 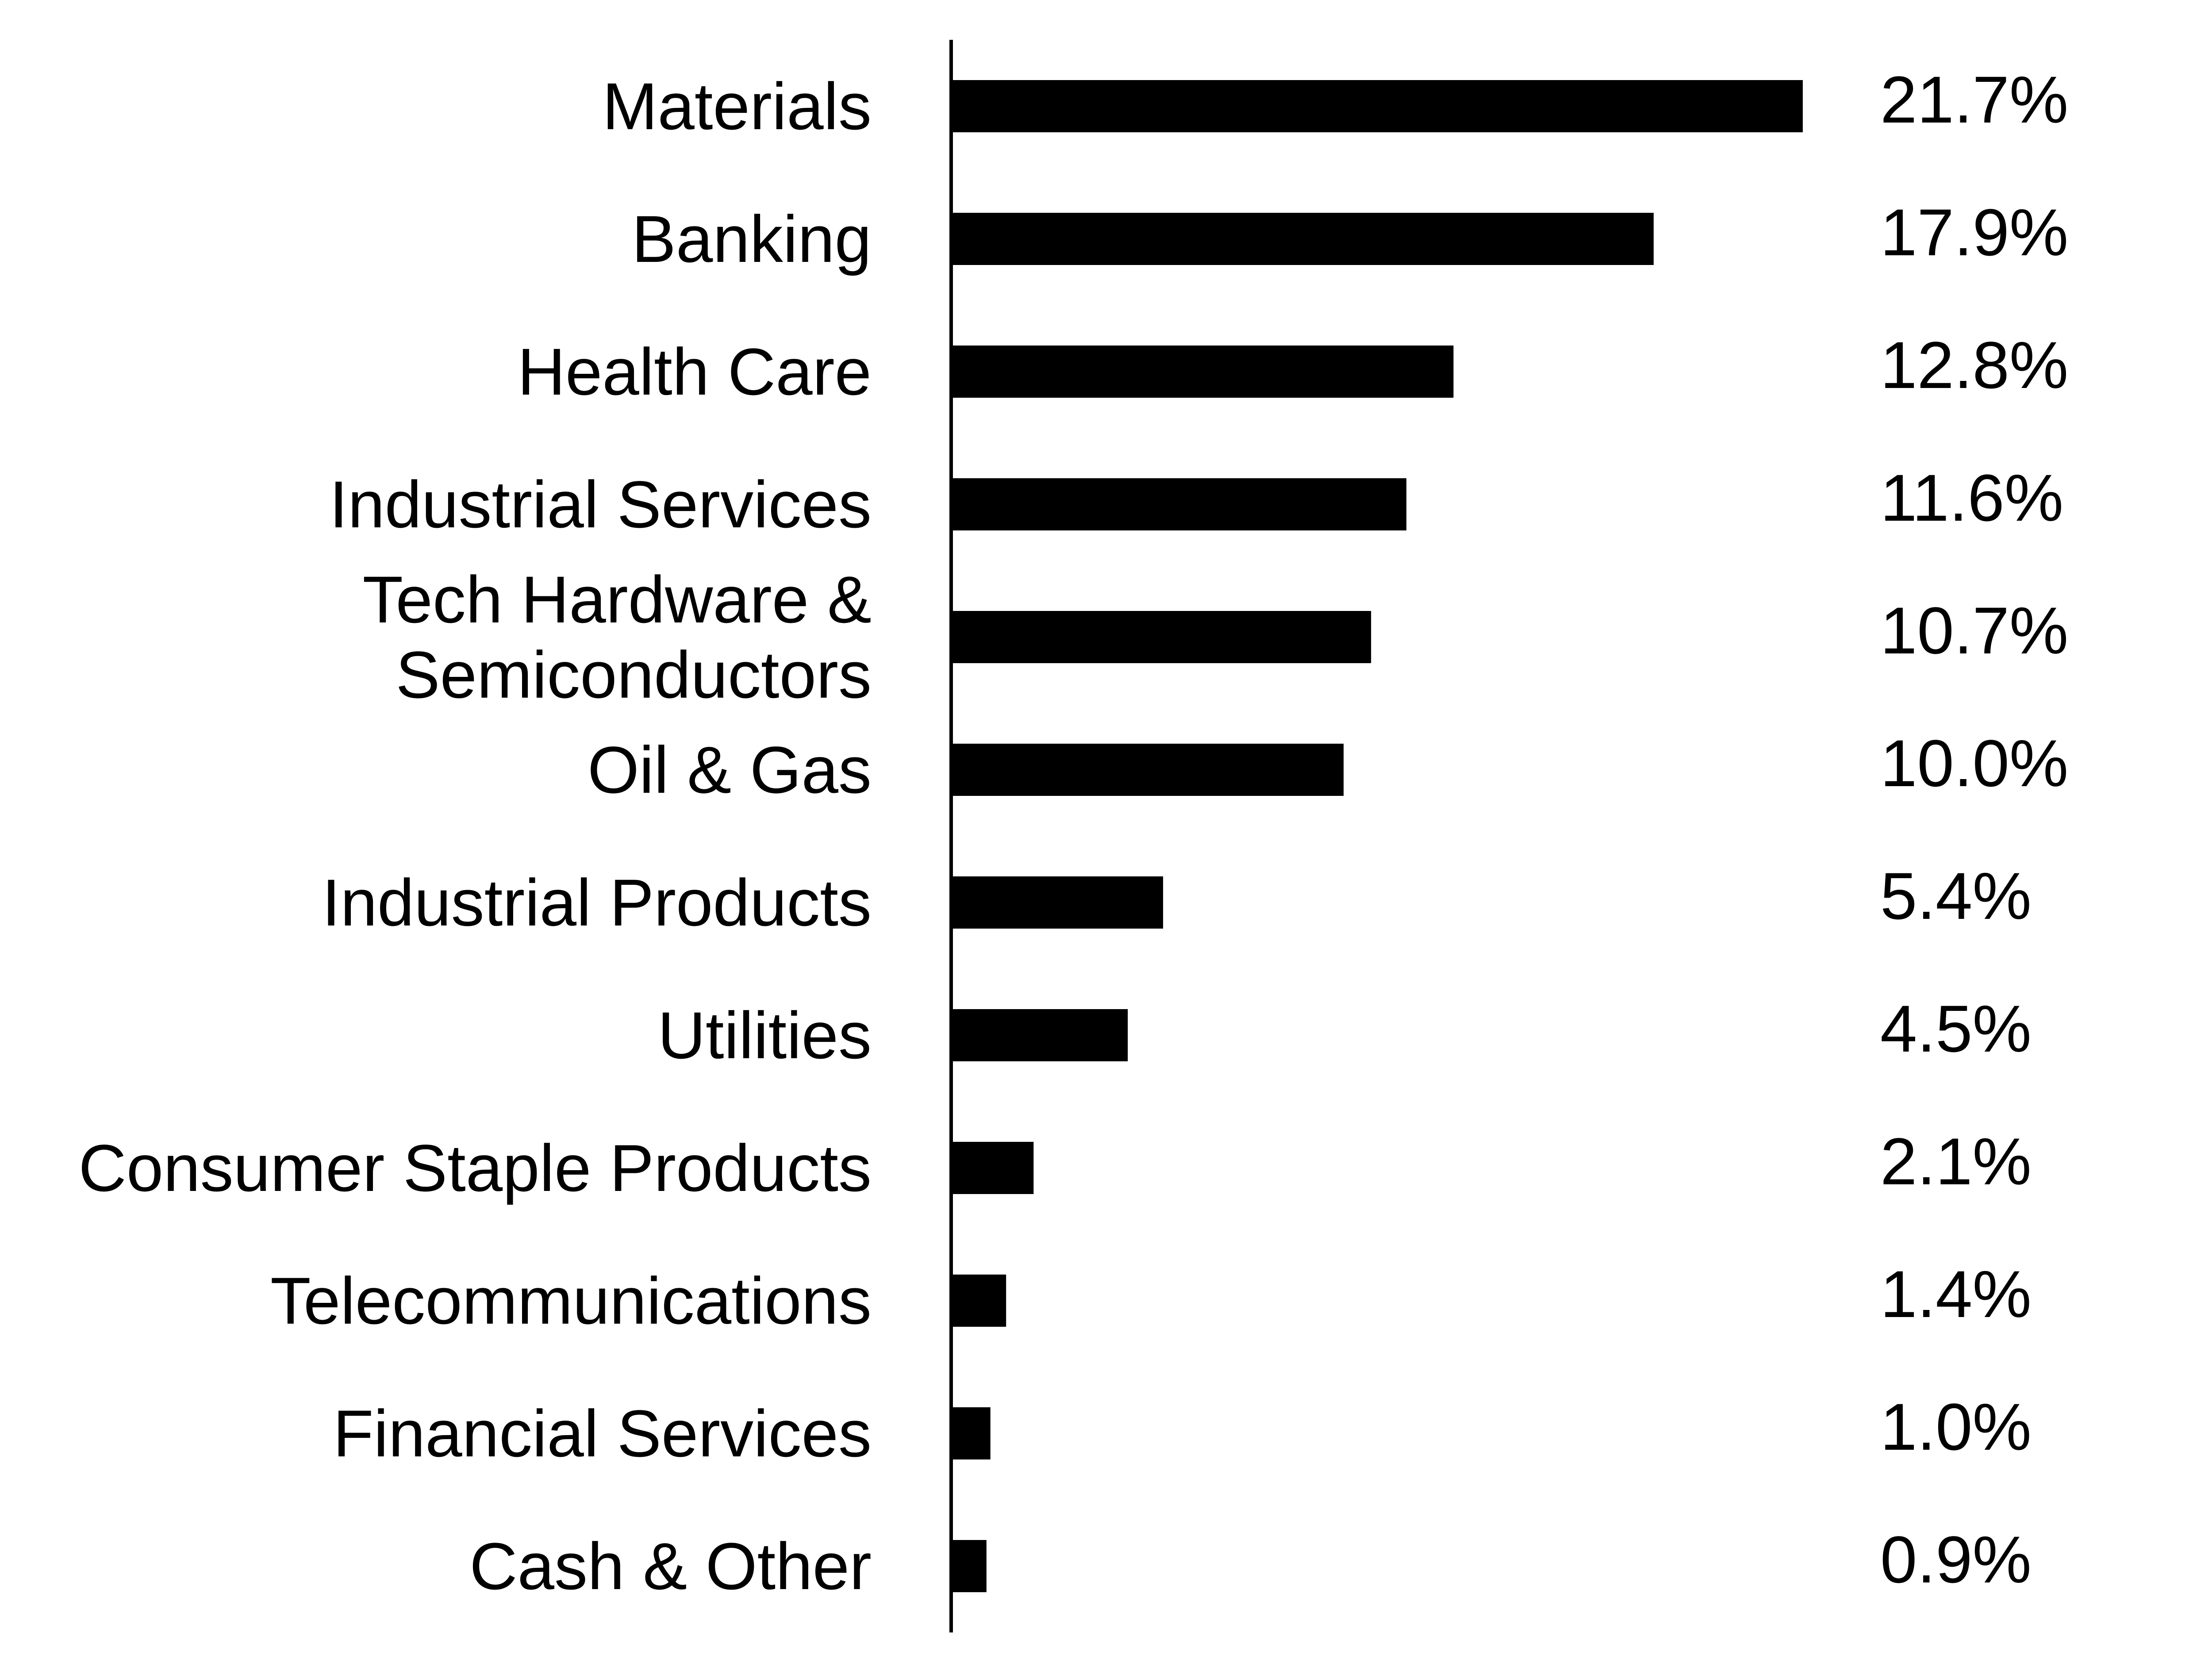 I want to click on category-label-8: Consumer Staple Products, so click(x=475, y=1168).